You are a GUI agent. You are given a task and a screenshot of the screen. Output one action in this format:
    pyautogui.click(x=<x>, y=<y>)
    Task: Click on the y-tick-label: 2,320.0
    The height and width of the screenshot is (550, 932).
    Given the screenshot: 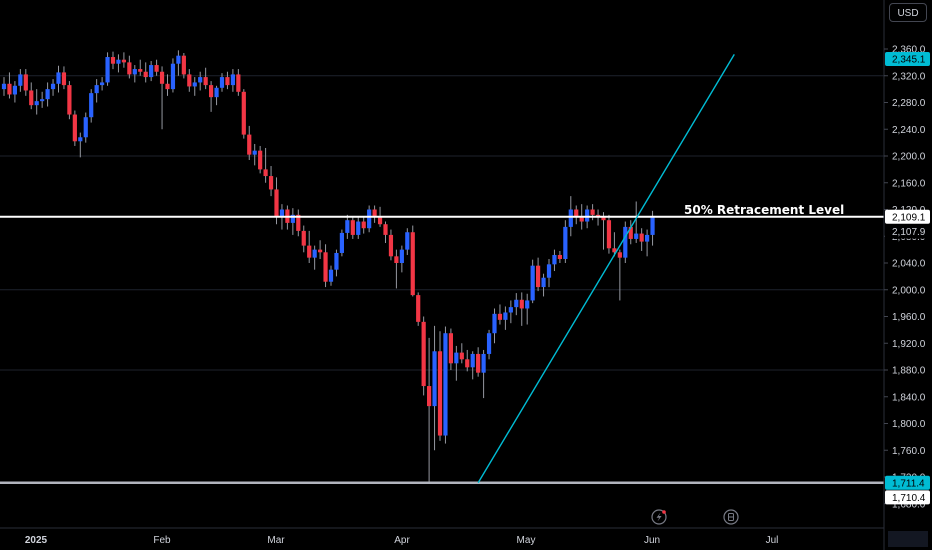 What is the action you would take?
    pyautogui.click(x=909, y=76)
    